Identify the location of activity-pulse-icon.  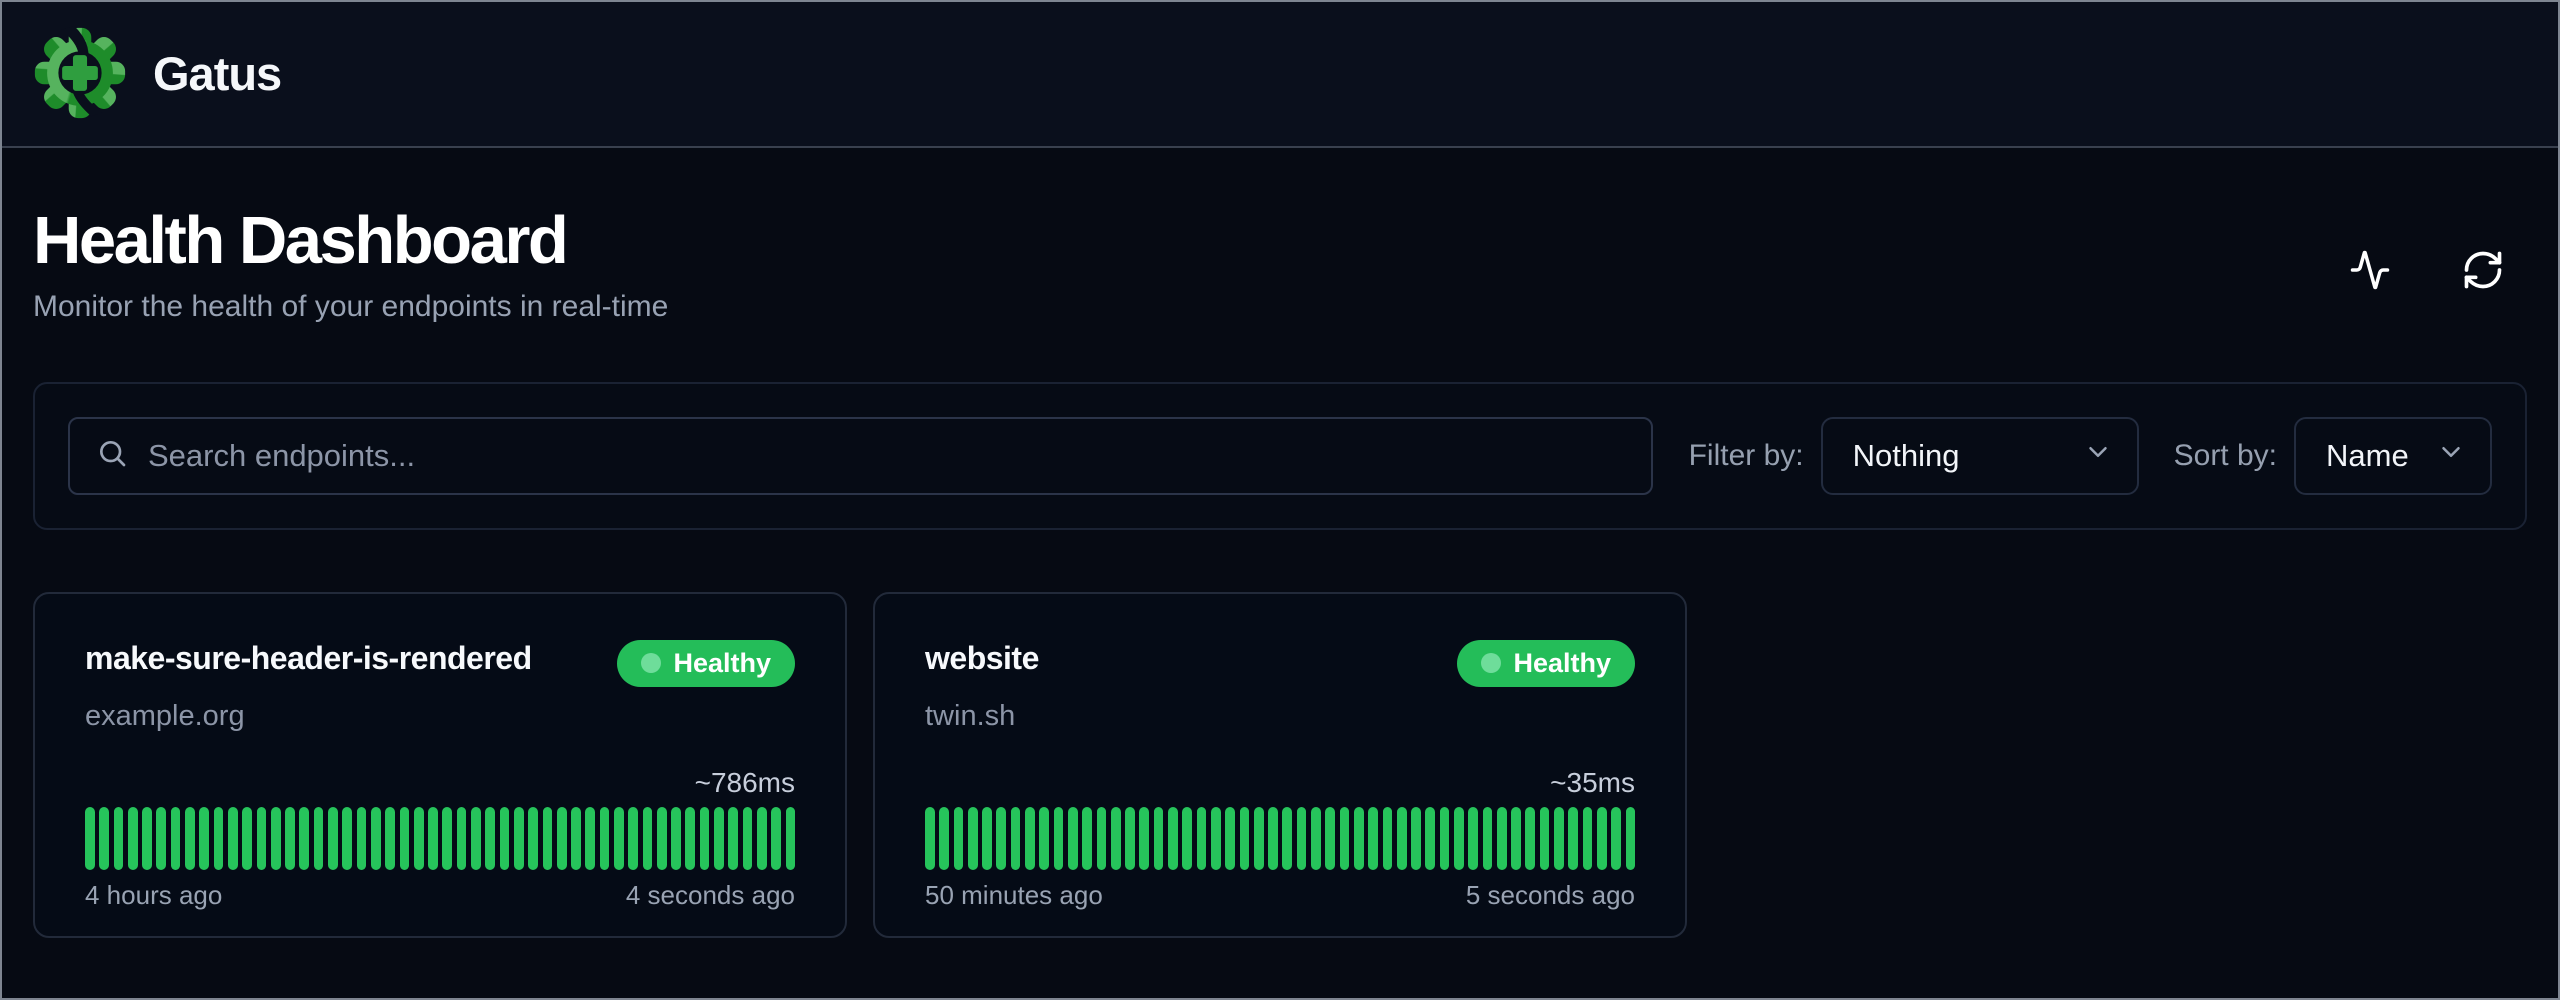
(2370, 270).